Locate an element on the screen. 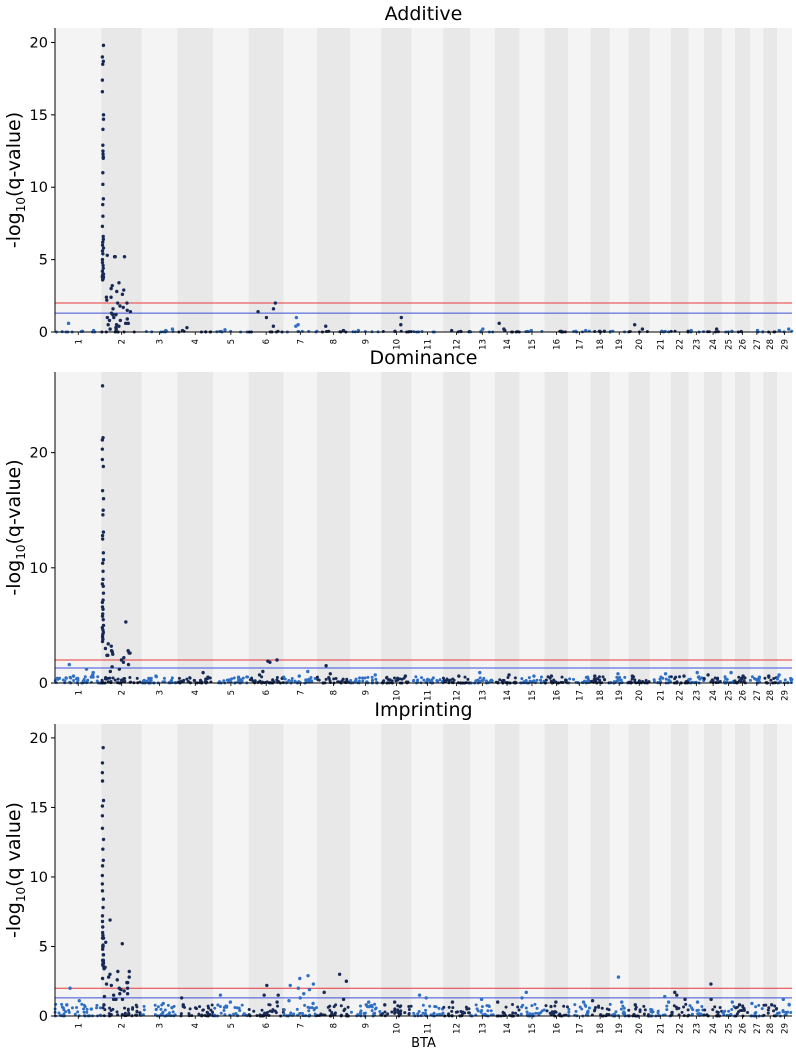 This screenshot has height=1050, width=796. panel-title: Additive is located at coordinates (424, 14).